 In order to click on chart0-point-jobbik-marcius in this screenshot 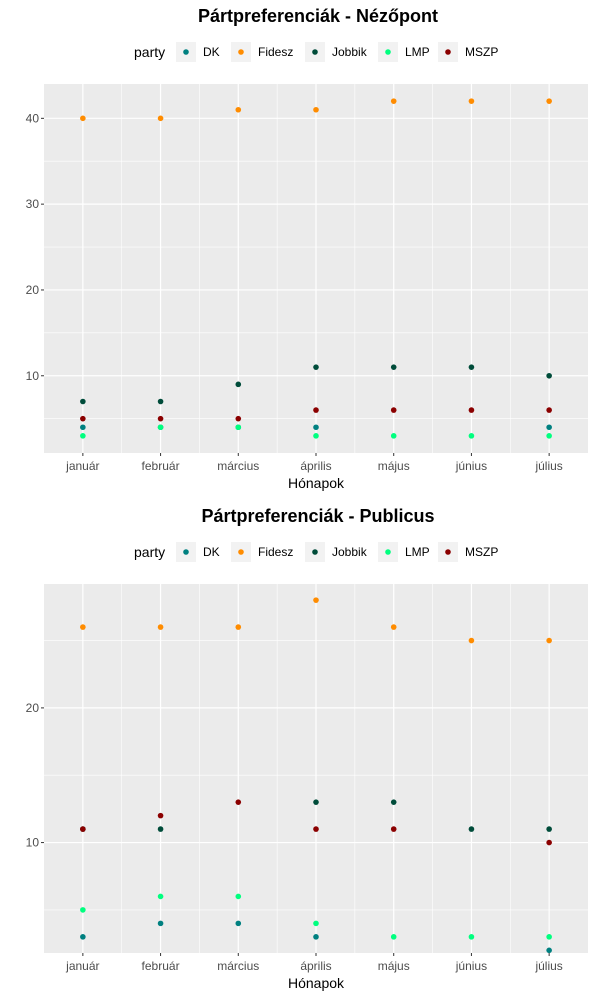, I will do `click(238, 384)`.